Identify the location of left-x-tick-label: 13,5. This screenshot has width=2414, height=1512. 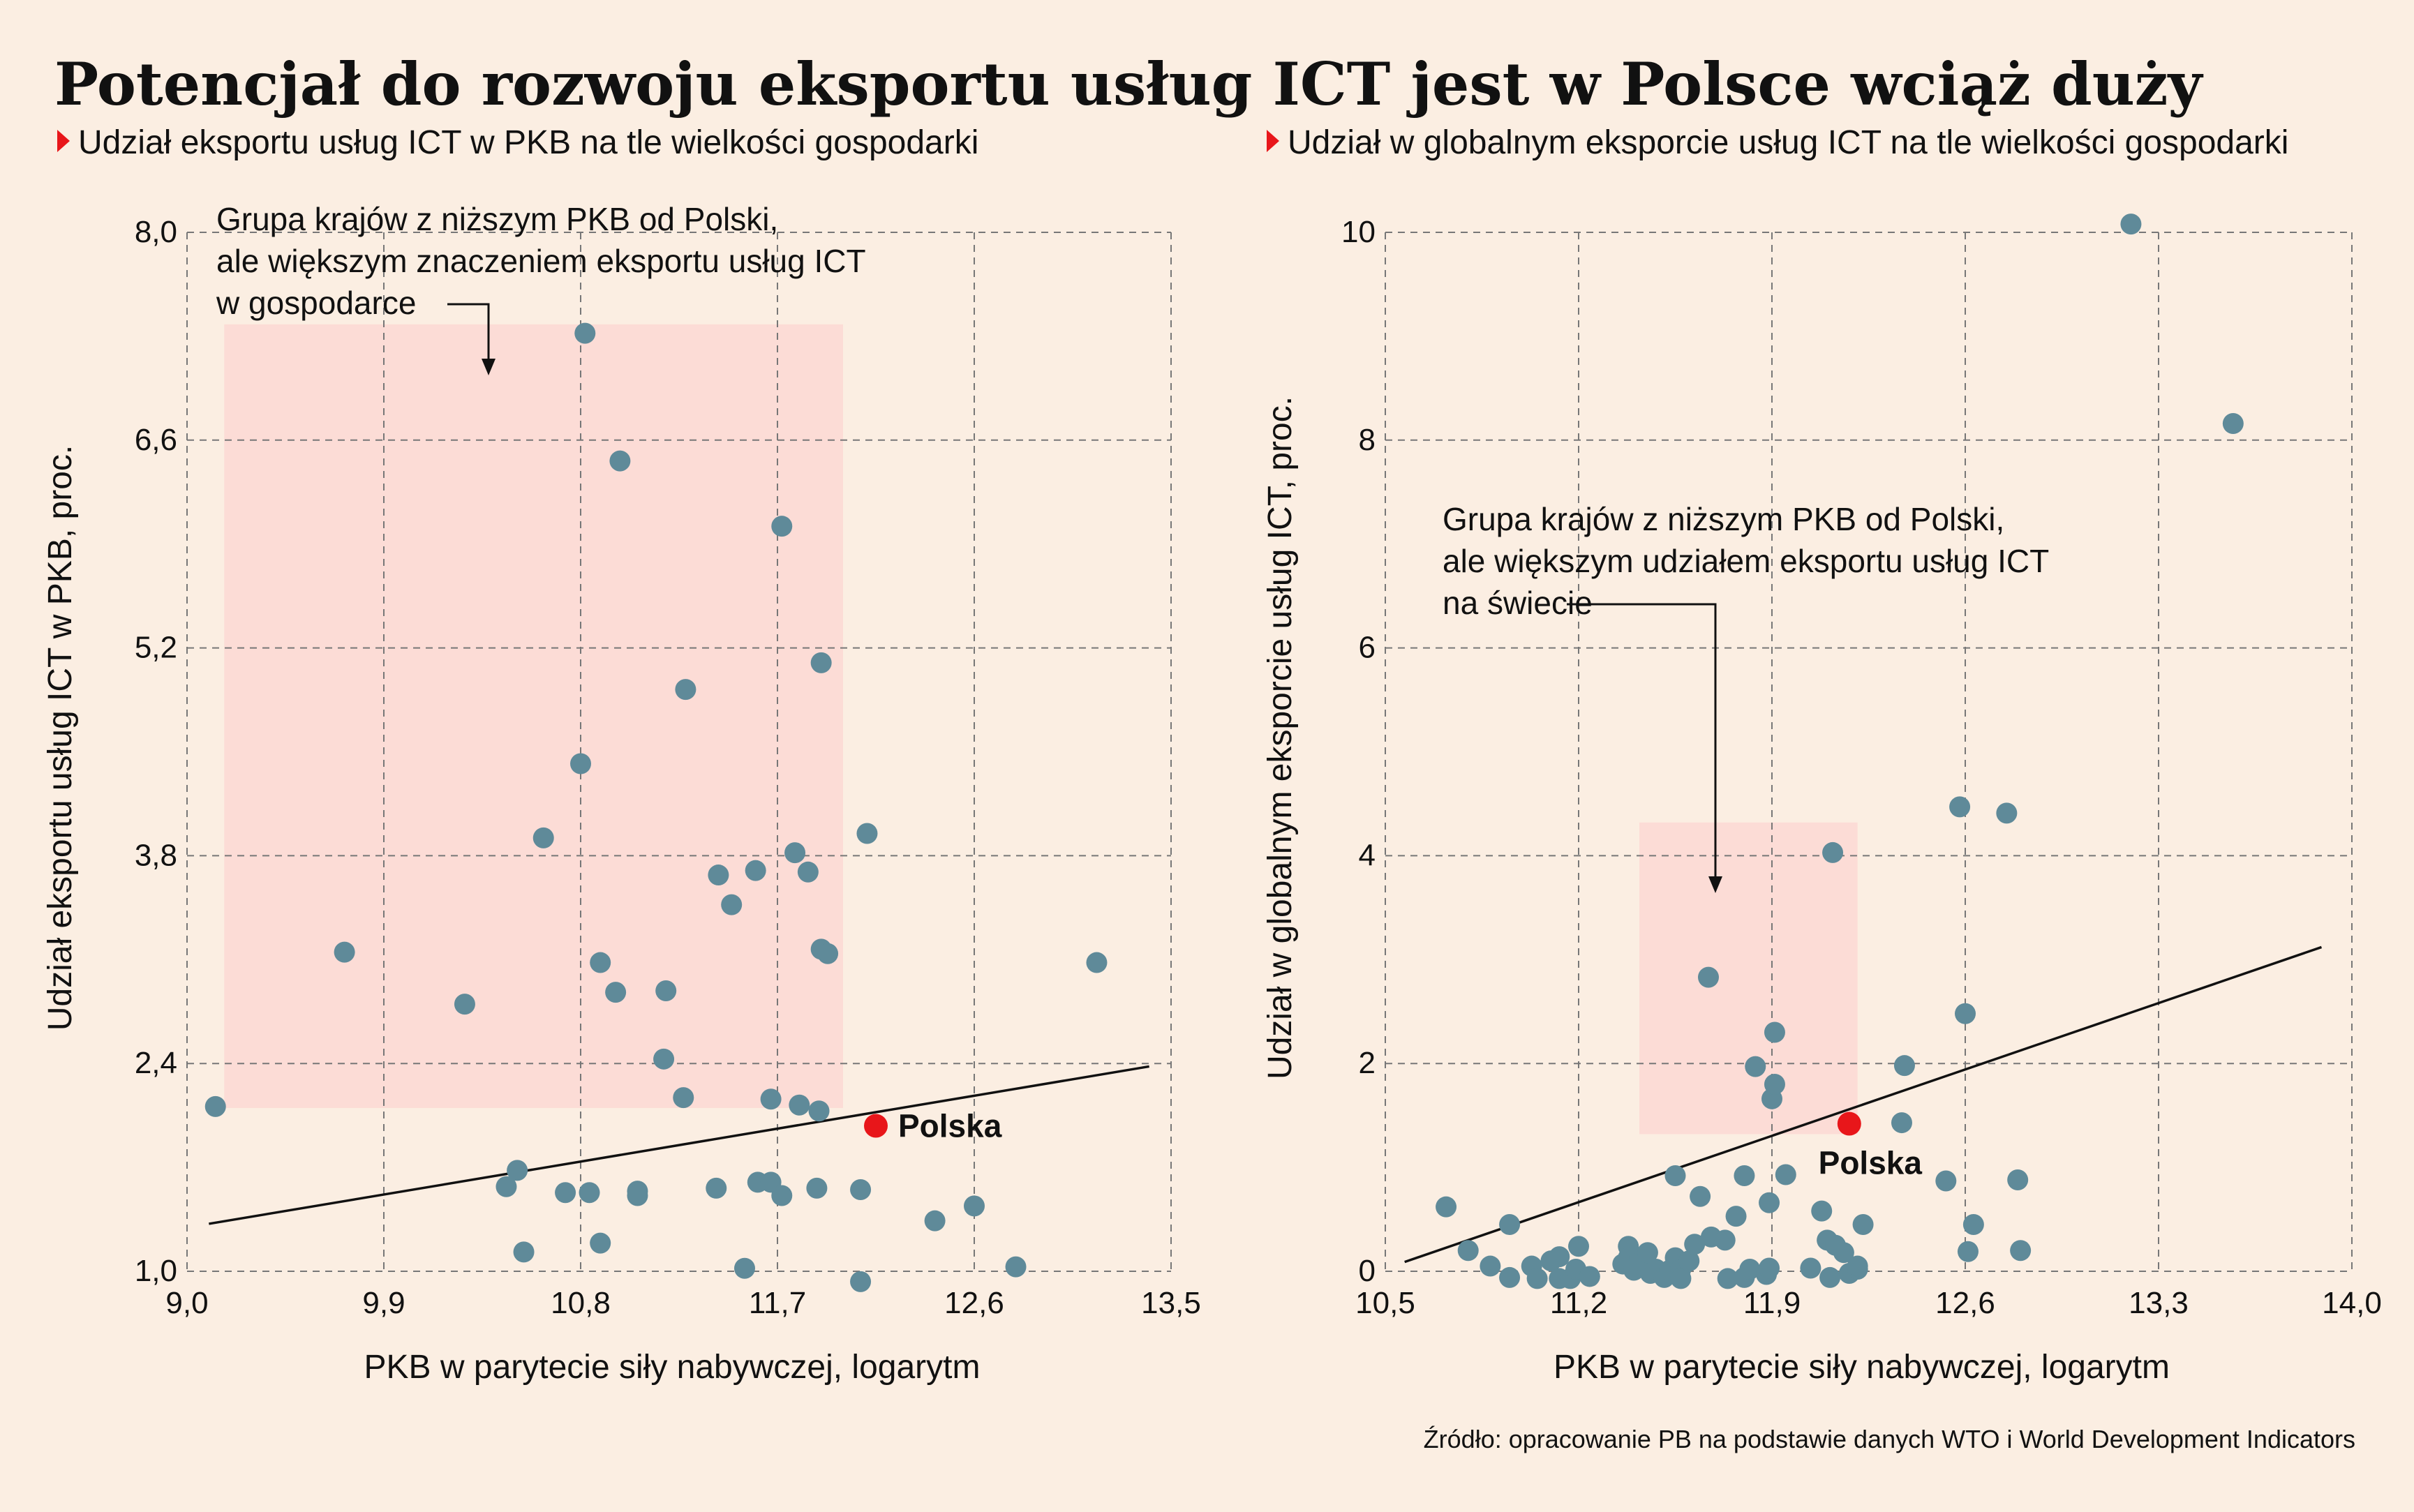
(1171, 1303).